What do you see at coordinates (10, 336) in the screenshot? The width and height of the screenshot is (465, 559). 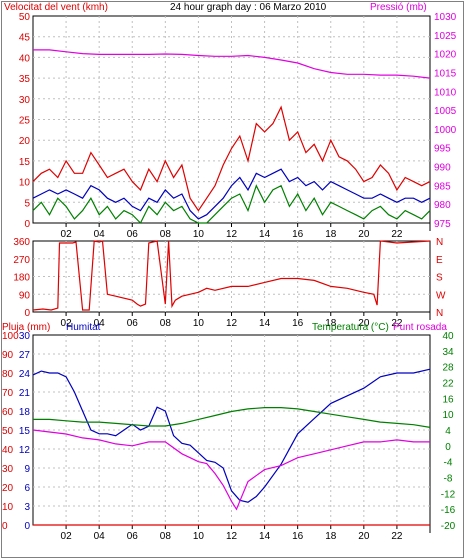 I see `rain-tick-label: 100` at bounding box center [10, 336].